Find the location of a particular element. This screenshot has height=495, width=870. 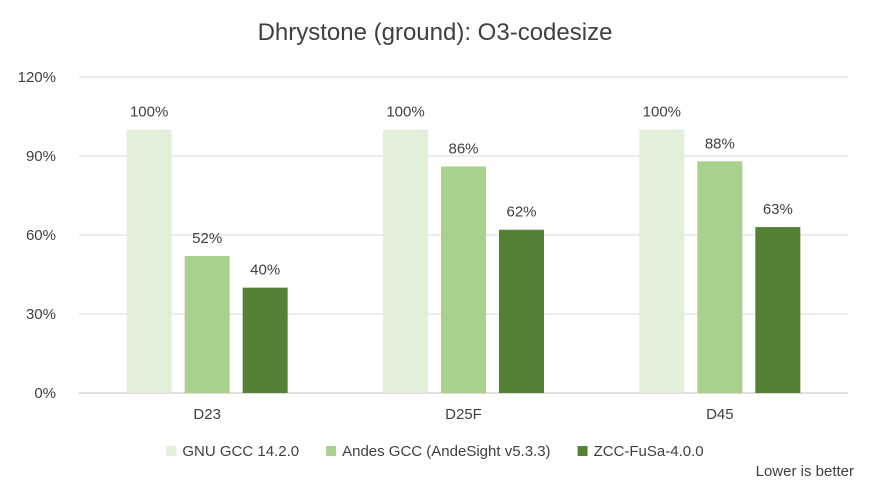

x-axis-categories: D23 D25F D45 is located at coordinates (463, 414).